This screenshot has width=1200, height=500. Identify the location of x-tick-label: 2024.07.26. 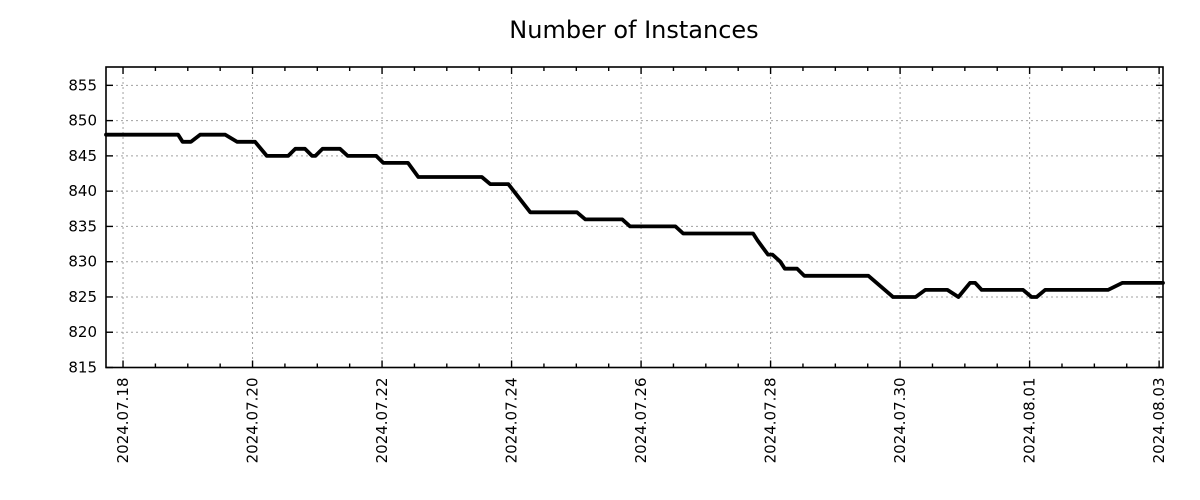
(641, 421).